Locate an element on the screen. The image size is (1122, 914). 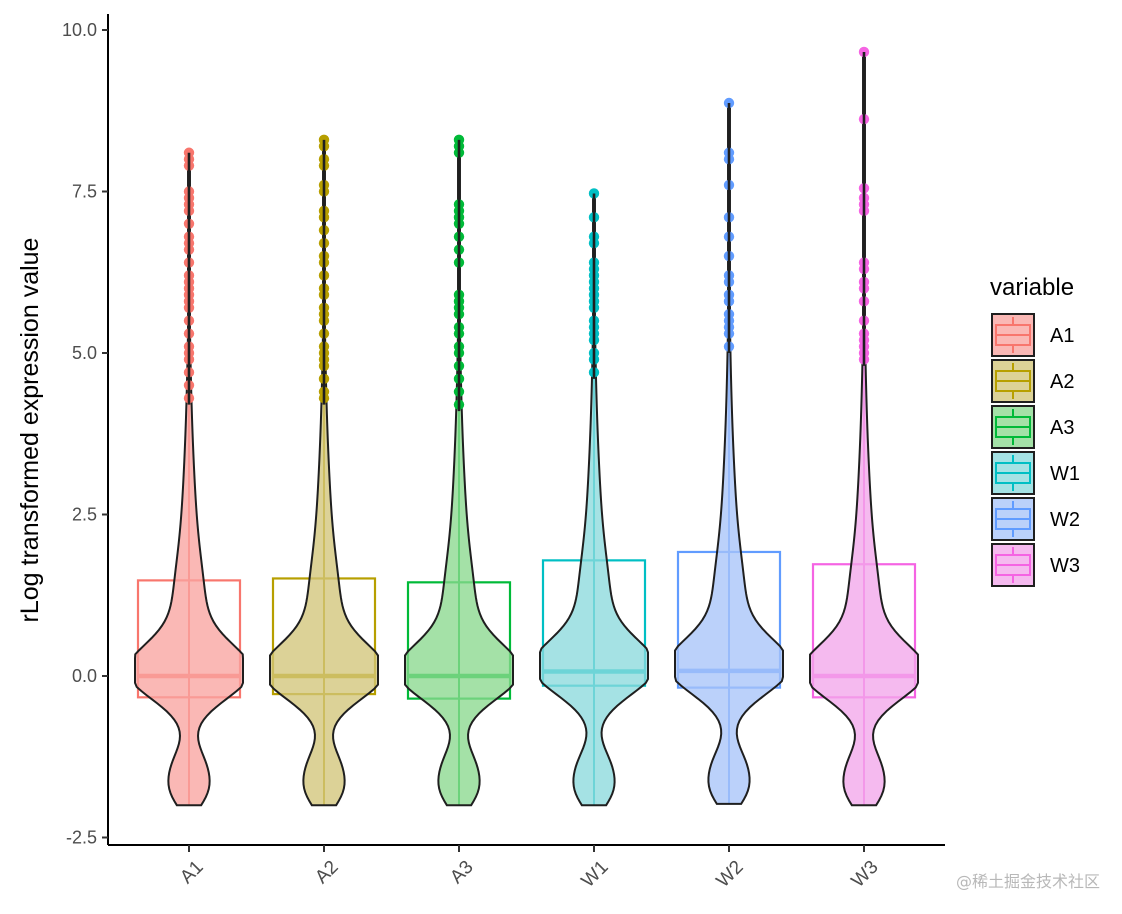
legend-title: variable is located at coordinates (1032, 287).